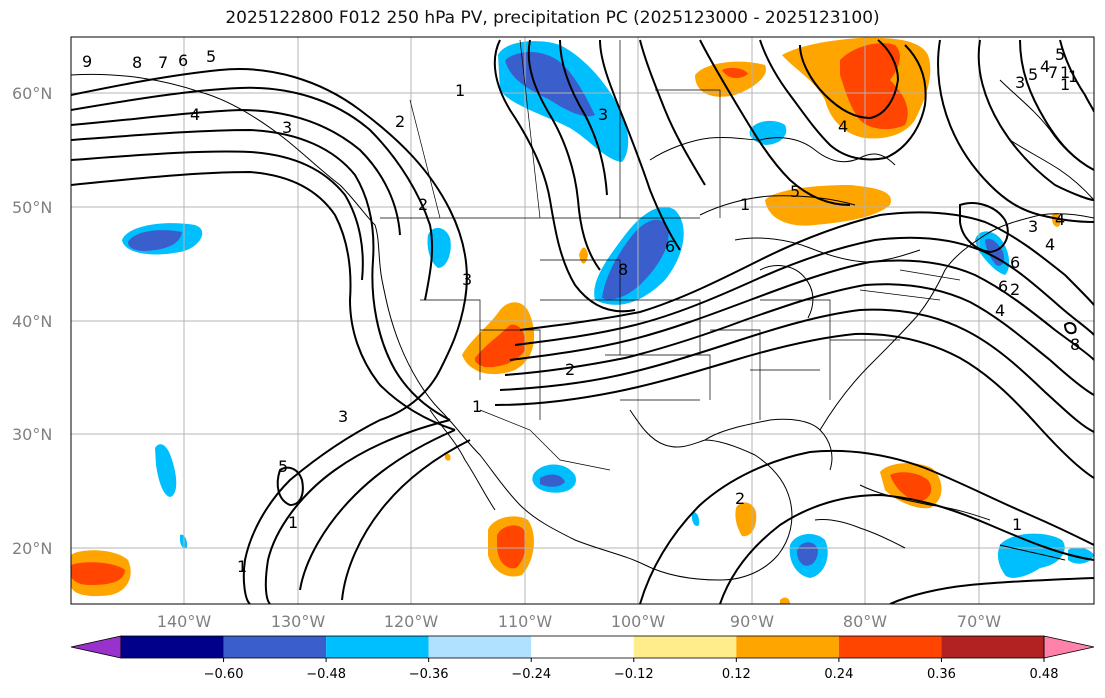 The height and width of the screenshot is (698, 1105). What do you see at coordinates (941, 674) in the screenshot?
I see `colorbar-tick-label: 0.36` at bounding box center [941, 674].